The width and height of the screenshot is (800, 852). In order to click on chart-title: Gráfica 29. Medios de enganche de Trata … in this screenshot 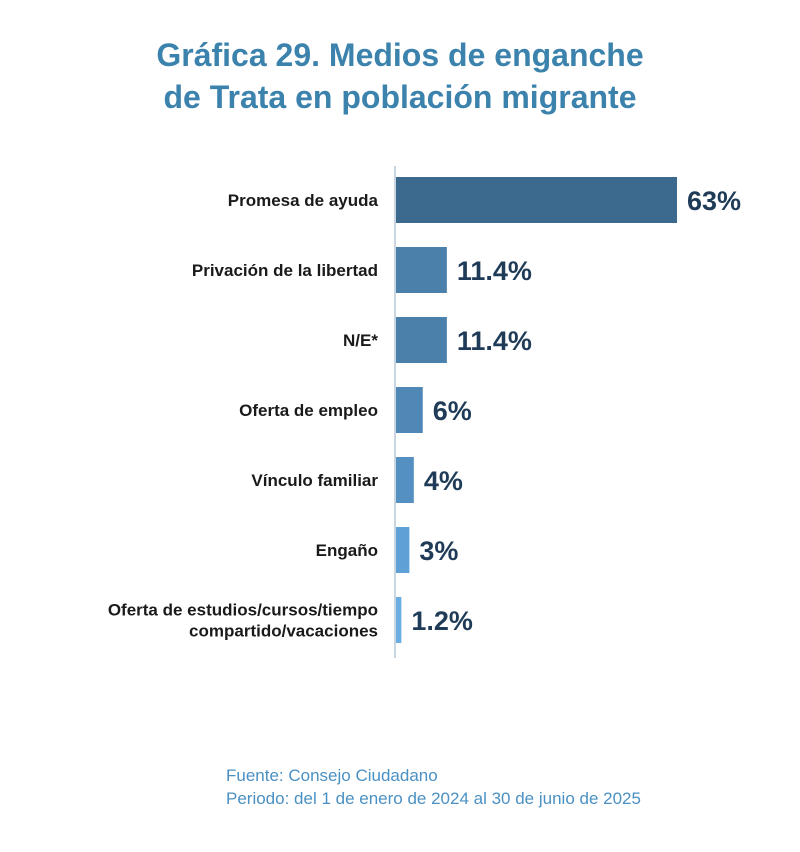, I will do `click(400, 76)`.